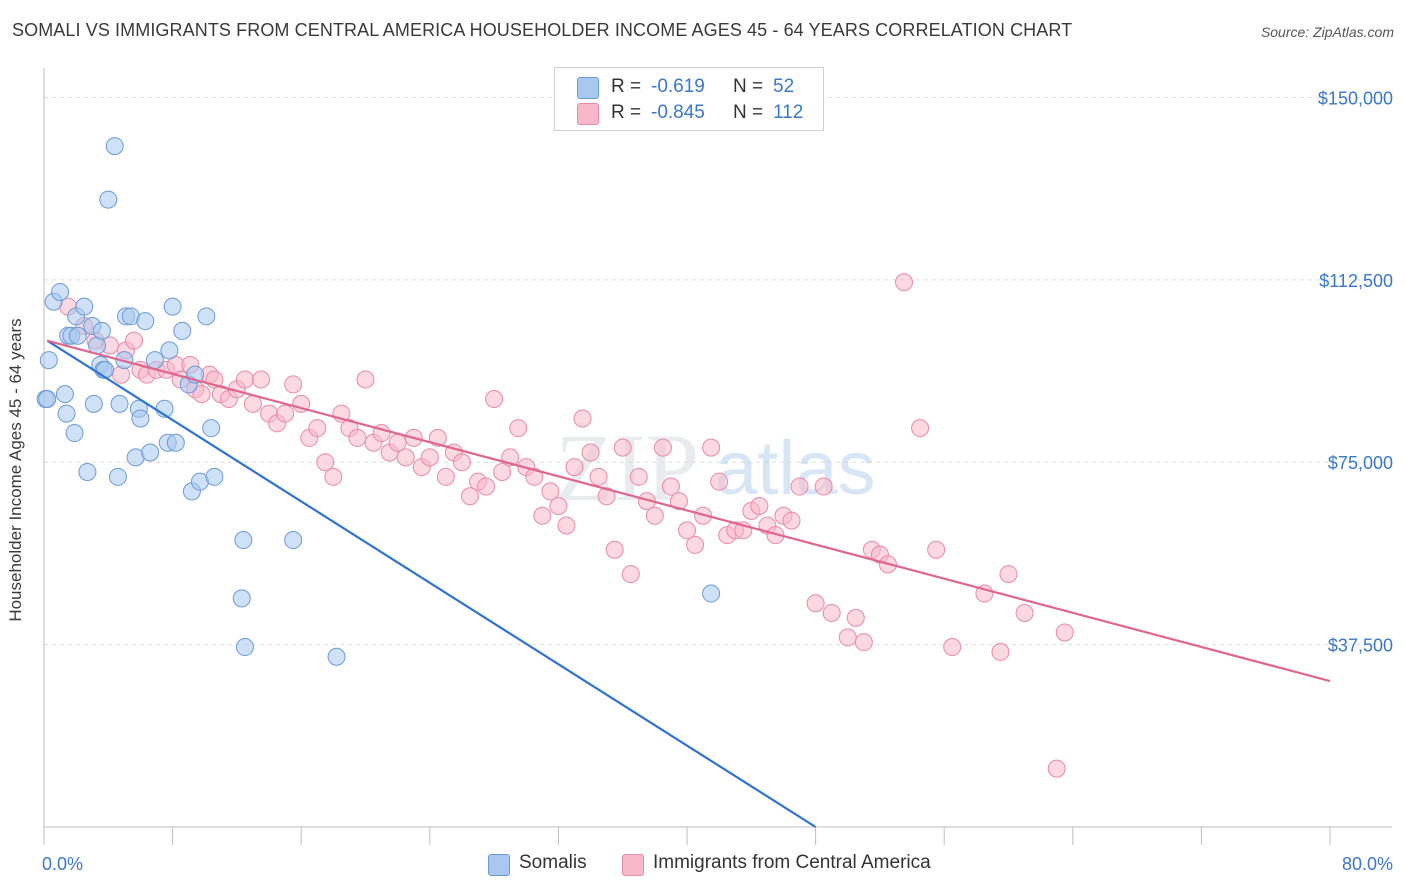 The image size is (1406, 892). What do you see at coordinates (678, 86) in the screenshot?
I see `r-value: -0.619` at bounding box center [678, 86].